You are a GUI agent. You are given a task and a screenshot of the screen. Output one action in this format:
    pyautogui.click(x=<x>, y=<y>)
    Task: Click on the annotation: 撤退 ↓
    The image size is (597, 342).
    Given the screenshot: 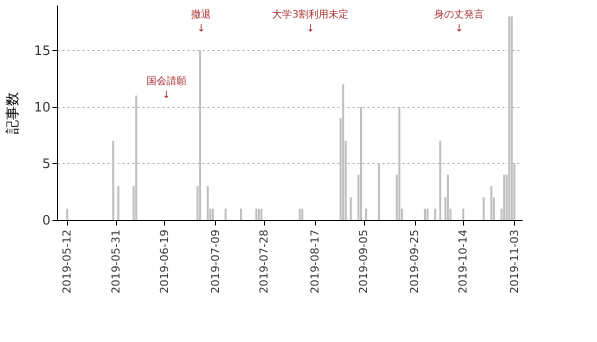 What is the action you would take?
    pyautogui.click(x=201, y=21)
    